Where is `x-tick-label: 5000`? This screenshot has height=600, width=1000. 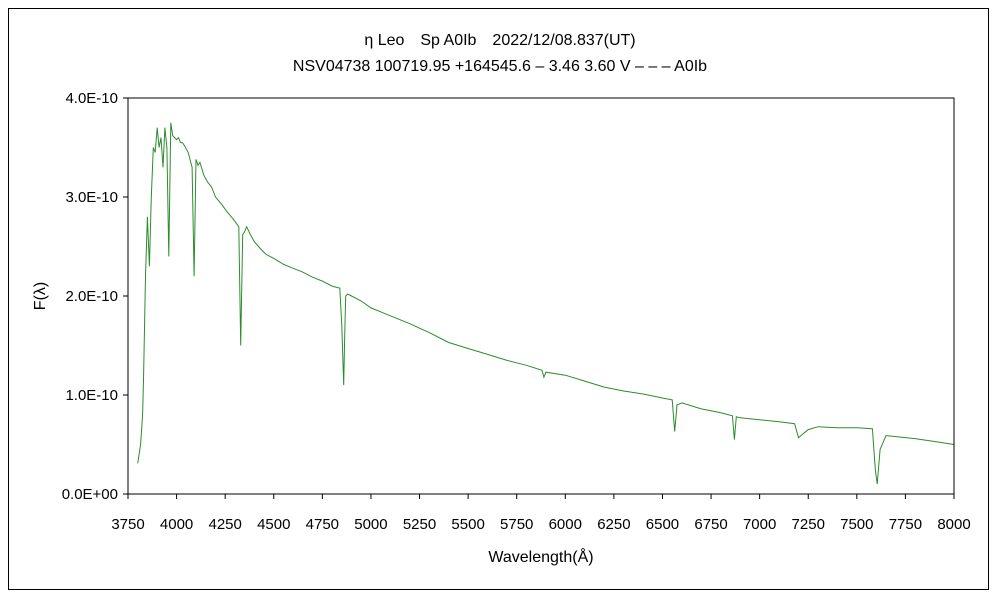
x-tick-label: 5000 is located at coordinates (370, 524).